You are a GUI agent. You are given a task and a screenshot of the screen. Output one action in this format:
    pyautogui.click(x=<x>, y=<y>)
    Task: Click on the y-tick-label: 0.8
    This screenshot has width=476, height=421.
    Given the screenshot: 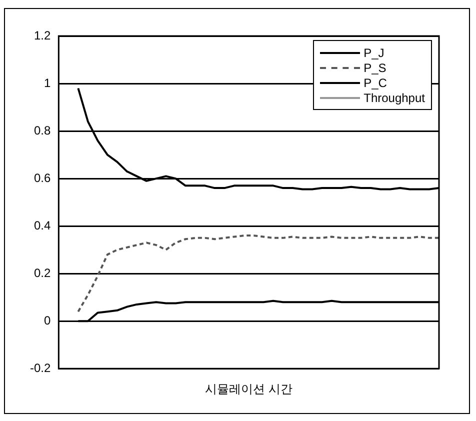 What is the action you would take?
    pyautogui.click(x=42, y=130)
    